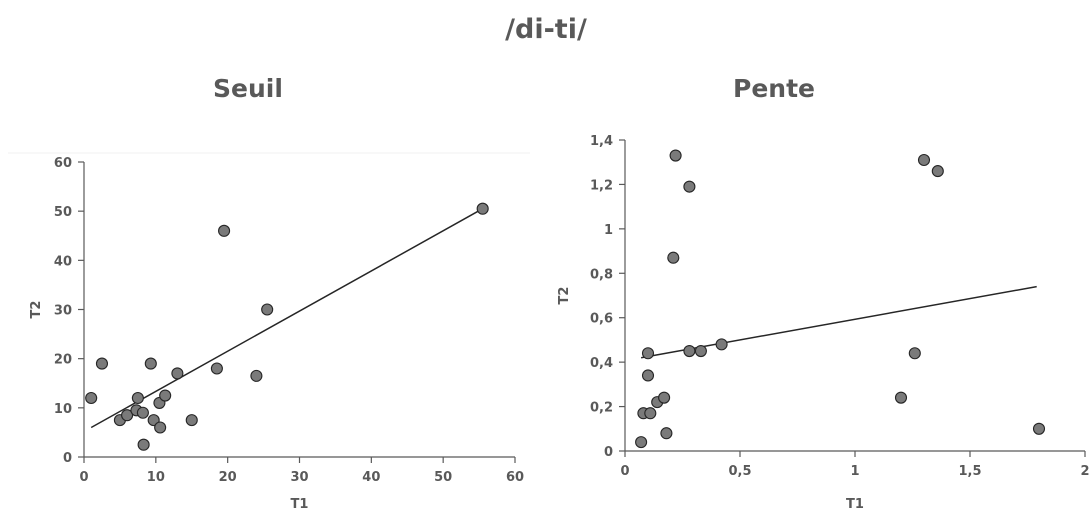  Describe the element at coordinates (546, 29) in the screenshot. I see `page-title: /di-ti/` at that location.